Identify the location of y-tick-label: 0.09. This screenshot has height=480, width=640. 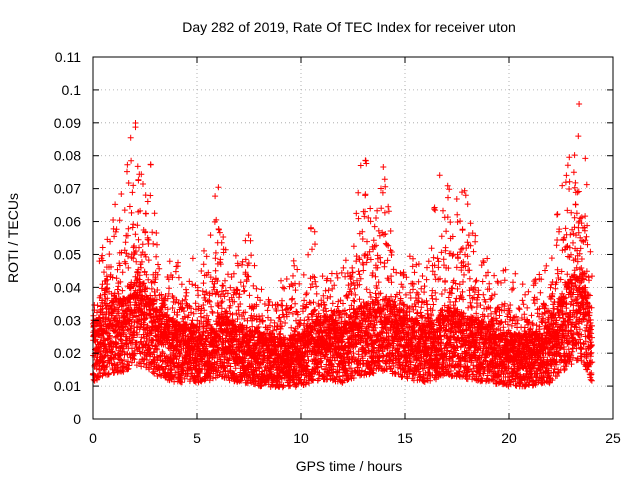
(67, 123).